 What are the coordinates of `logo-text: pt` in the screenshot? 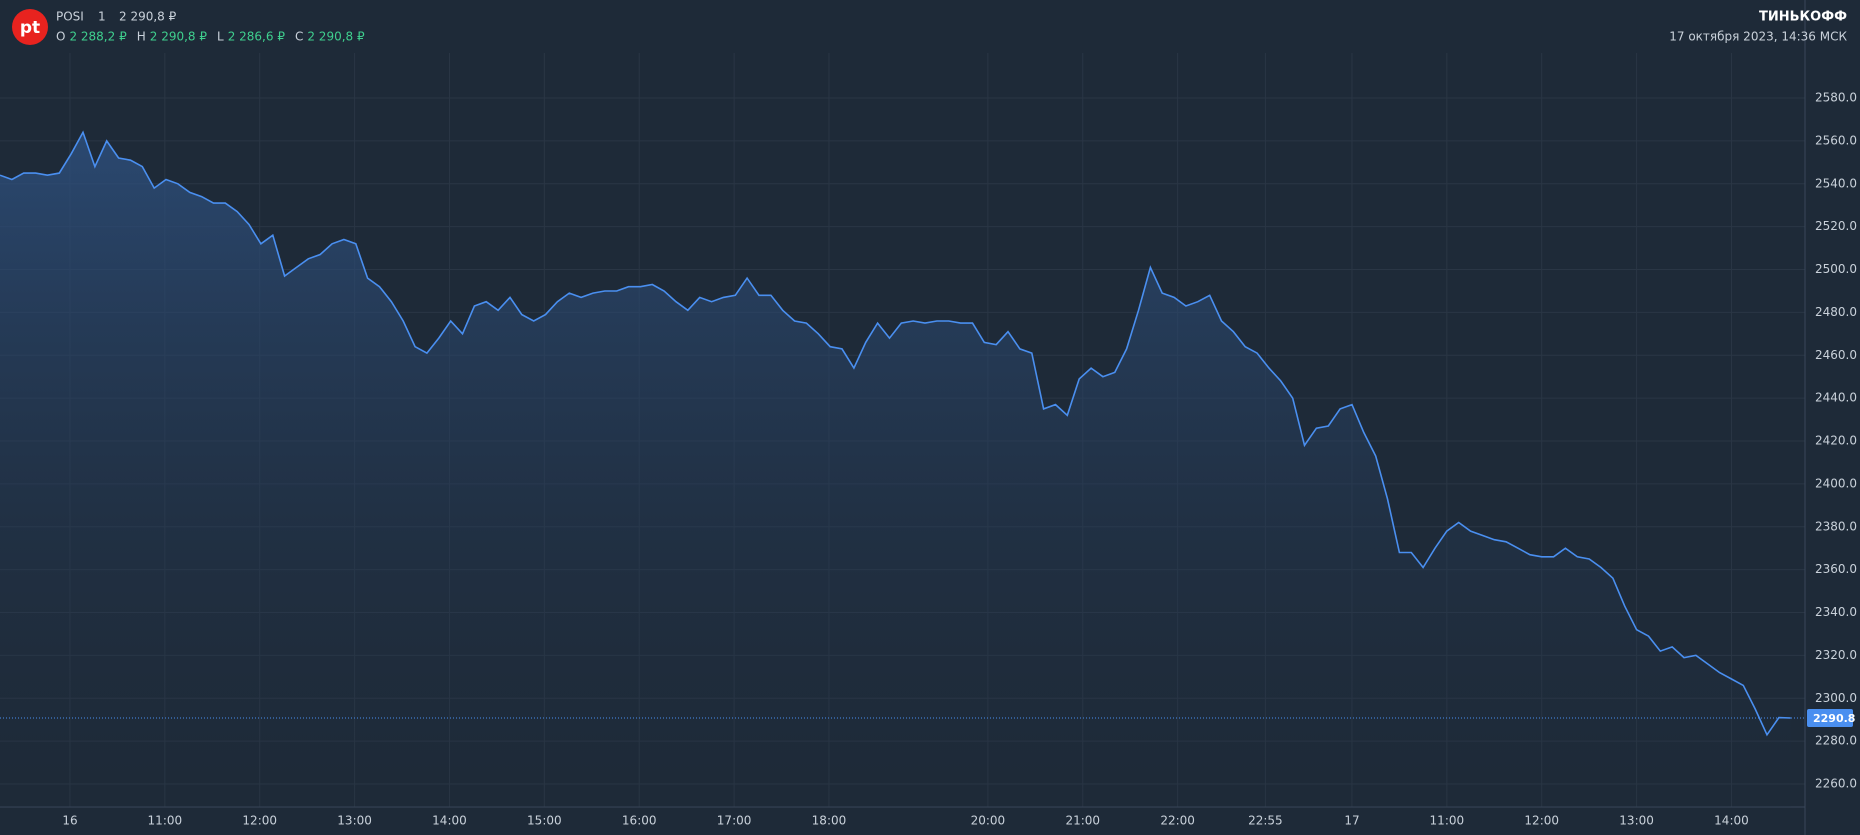 It's located at (30, 28).